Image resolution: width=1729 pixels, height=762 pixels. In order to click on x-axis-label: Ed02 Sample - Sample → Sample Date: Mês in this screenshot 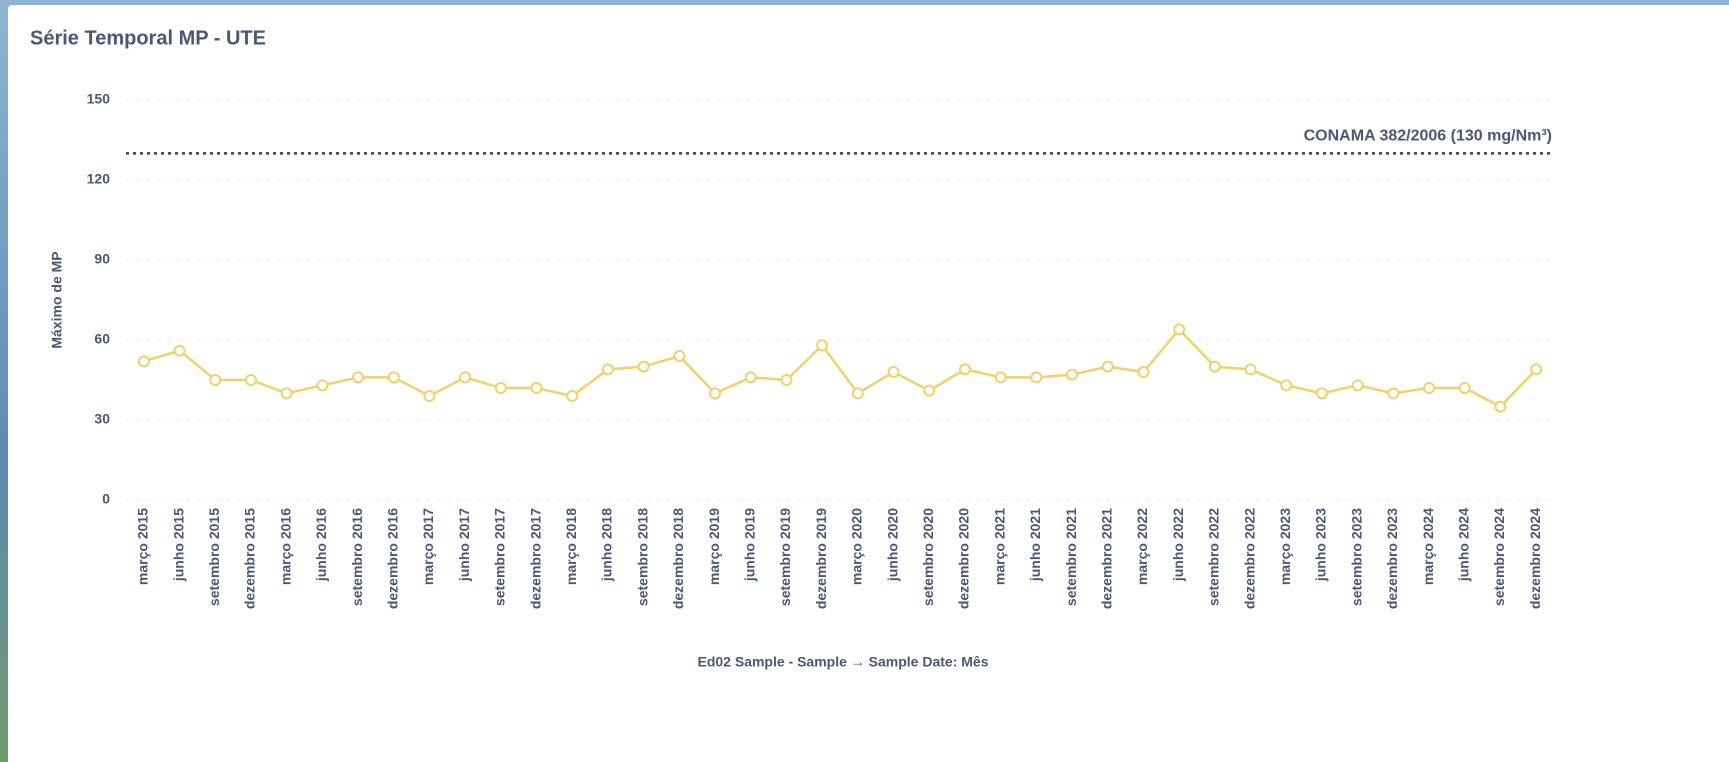, I will do `click(843, 662)`.